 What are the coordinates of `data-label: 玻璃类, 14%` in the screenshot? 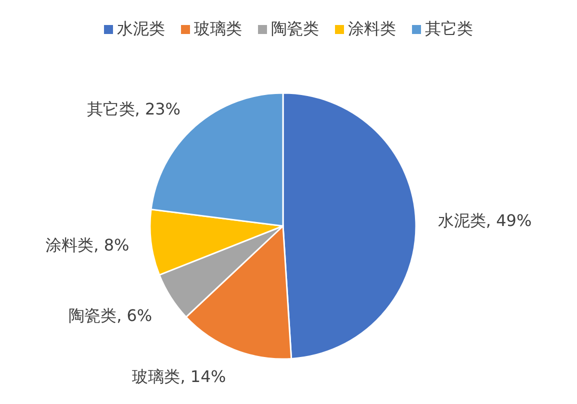 It's located at (179, 376).